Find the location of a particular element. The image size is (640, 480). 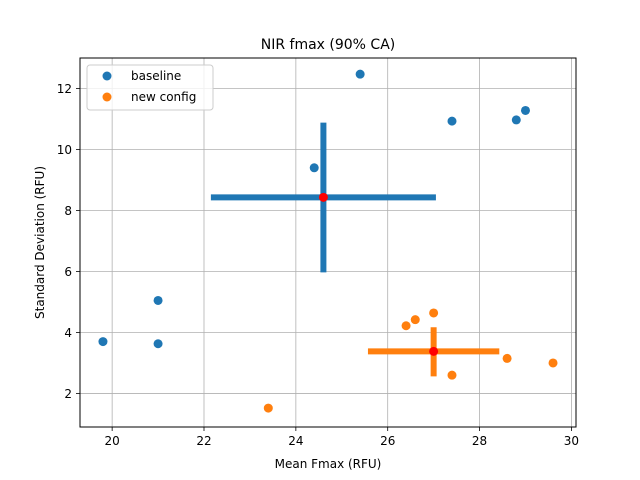

y-axis-label: Standard Deviation (RFU) is located at coordinates (40, 242).